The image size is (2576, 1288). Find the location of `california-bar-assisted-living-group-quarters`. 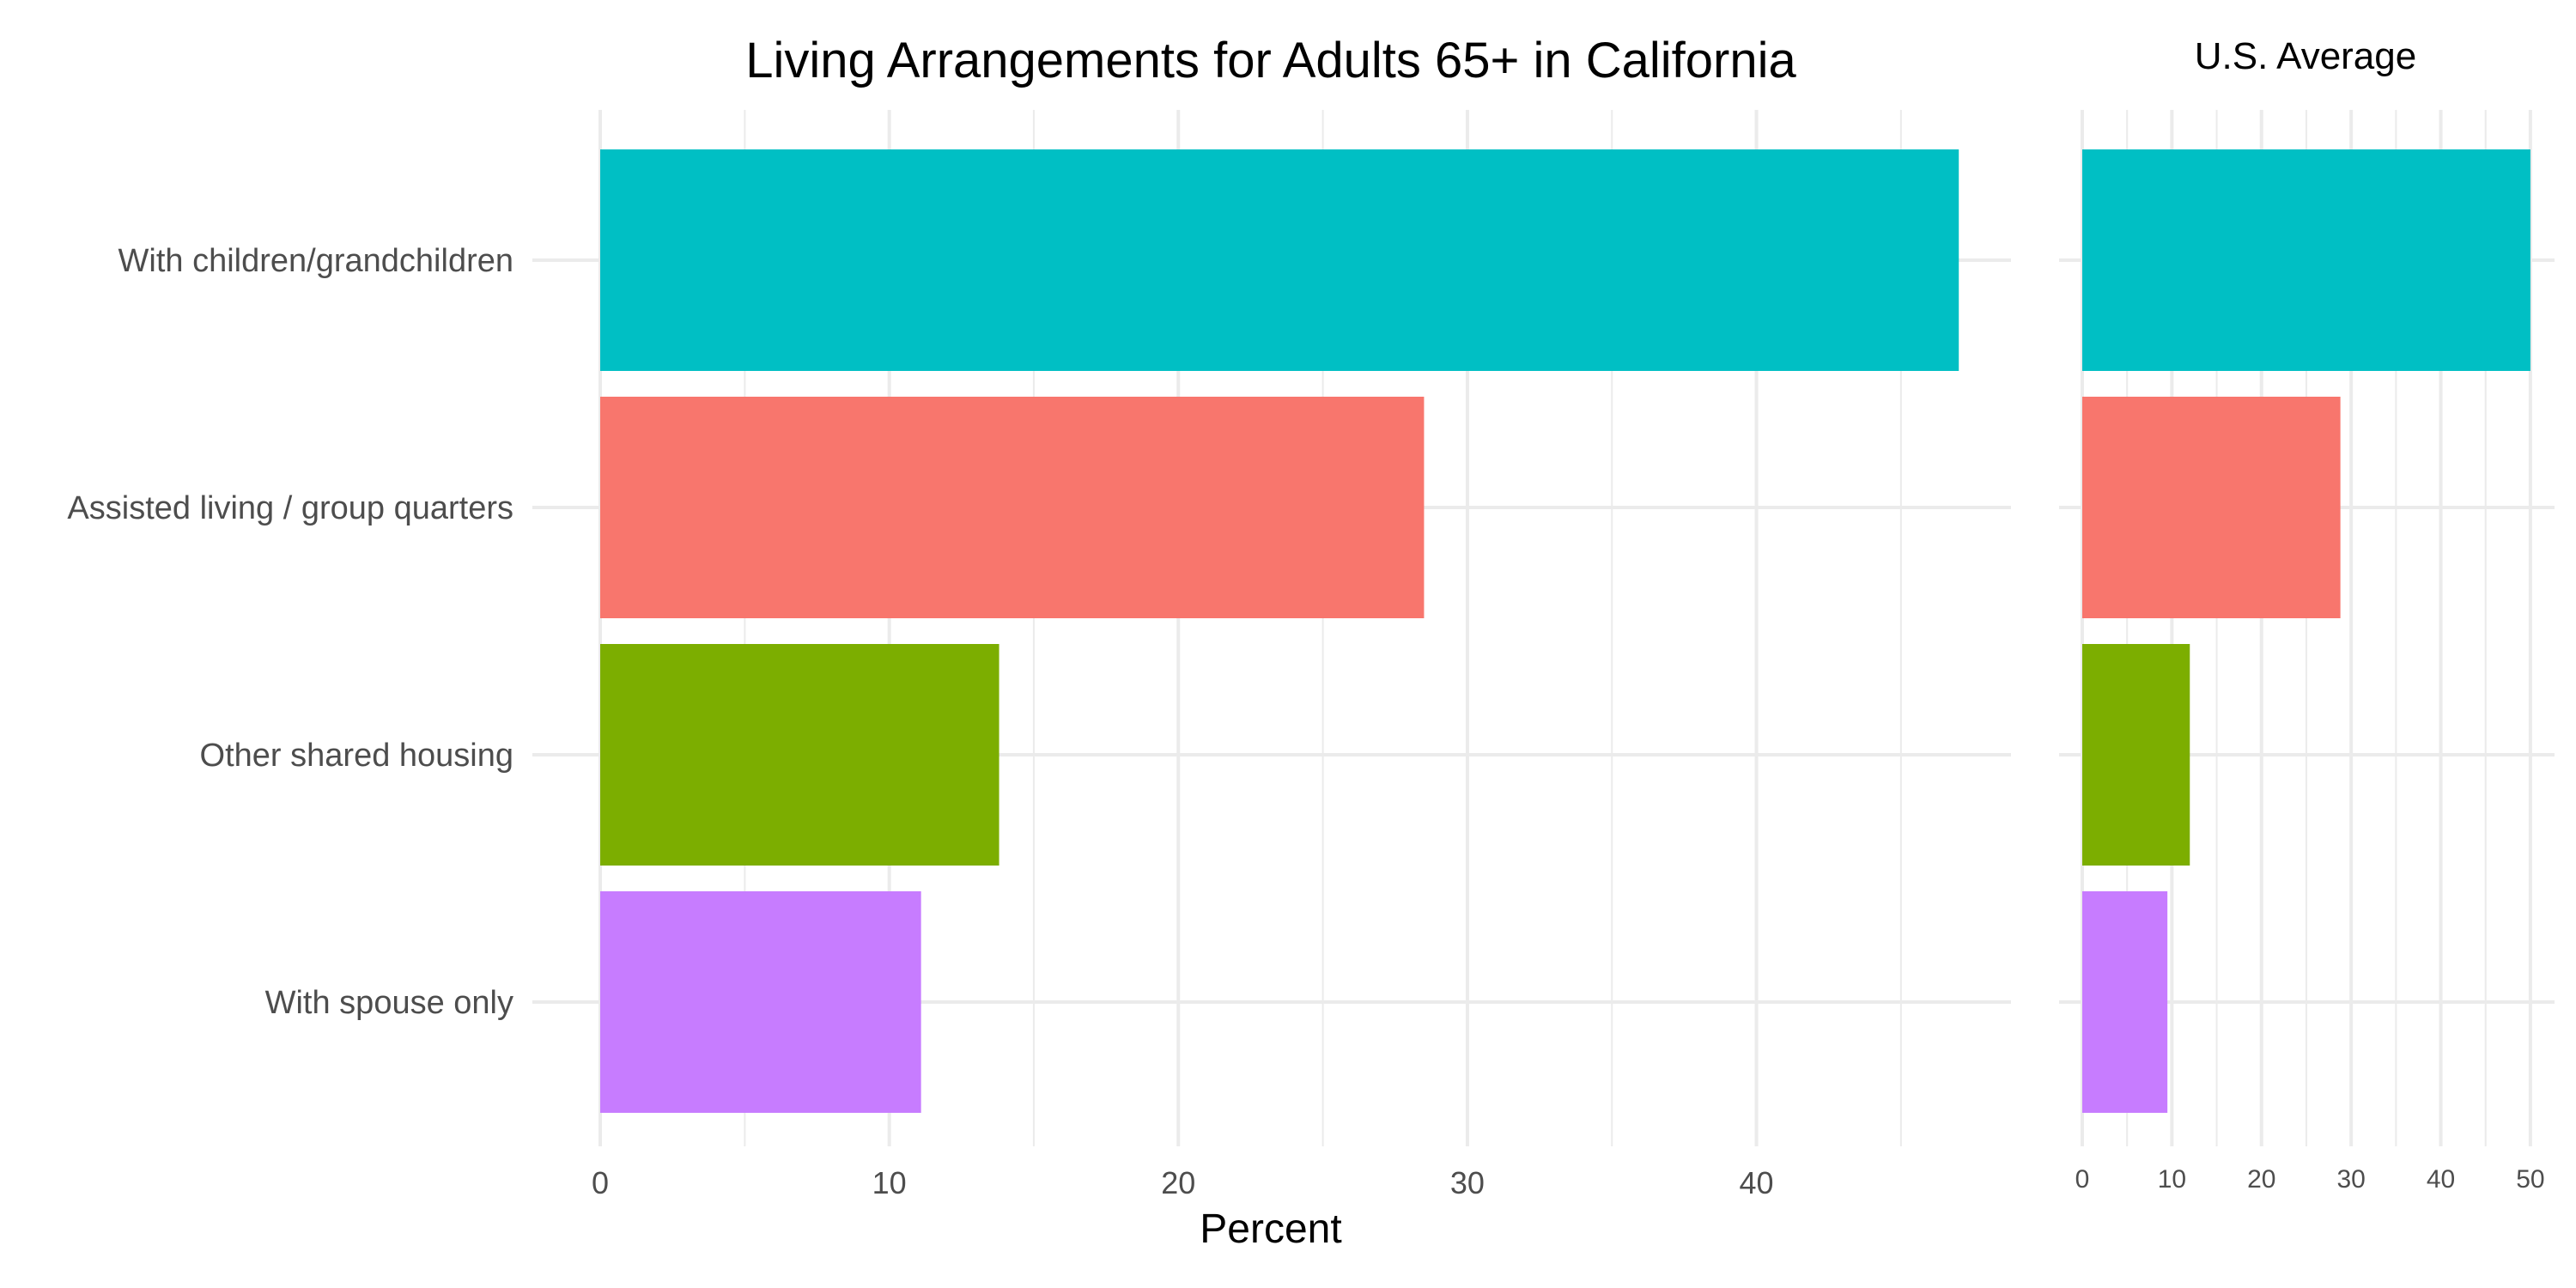

california-bar-assisted-living-group-quarters is located at coordinates (1013, 508).